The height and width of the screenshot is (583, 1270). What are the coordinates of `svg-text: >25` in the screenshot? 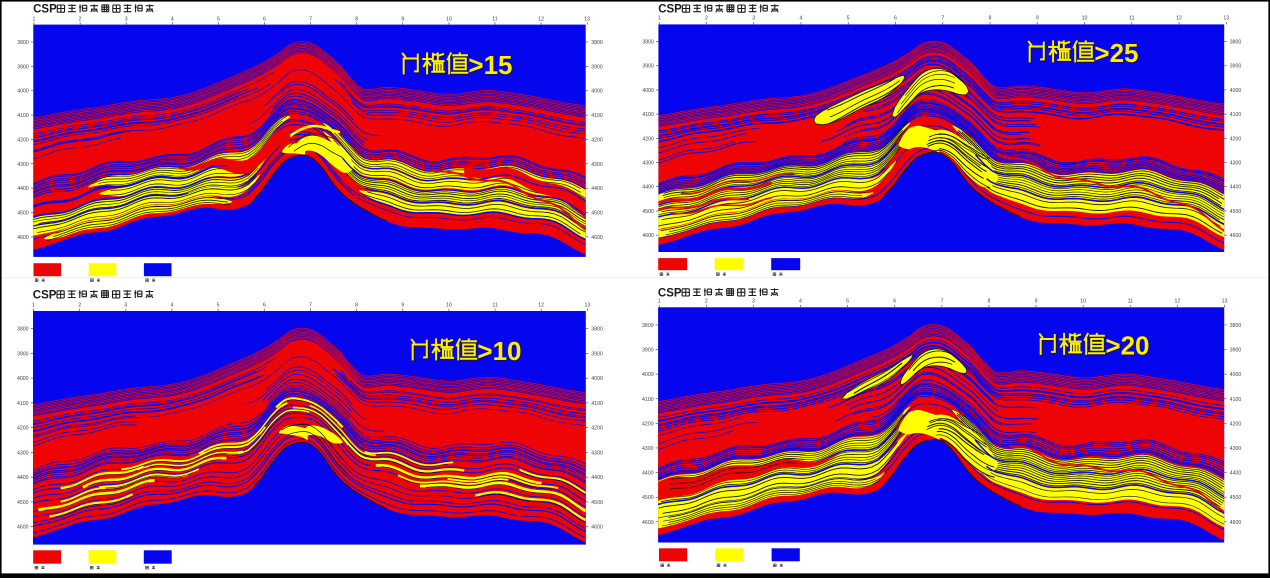 It's located at (1118, 54).